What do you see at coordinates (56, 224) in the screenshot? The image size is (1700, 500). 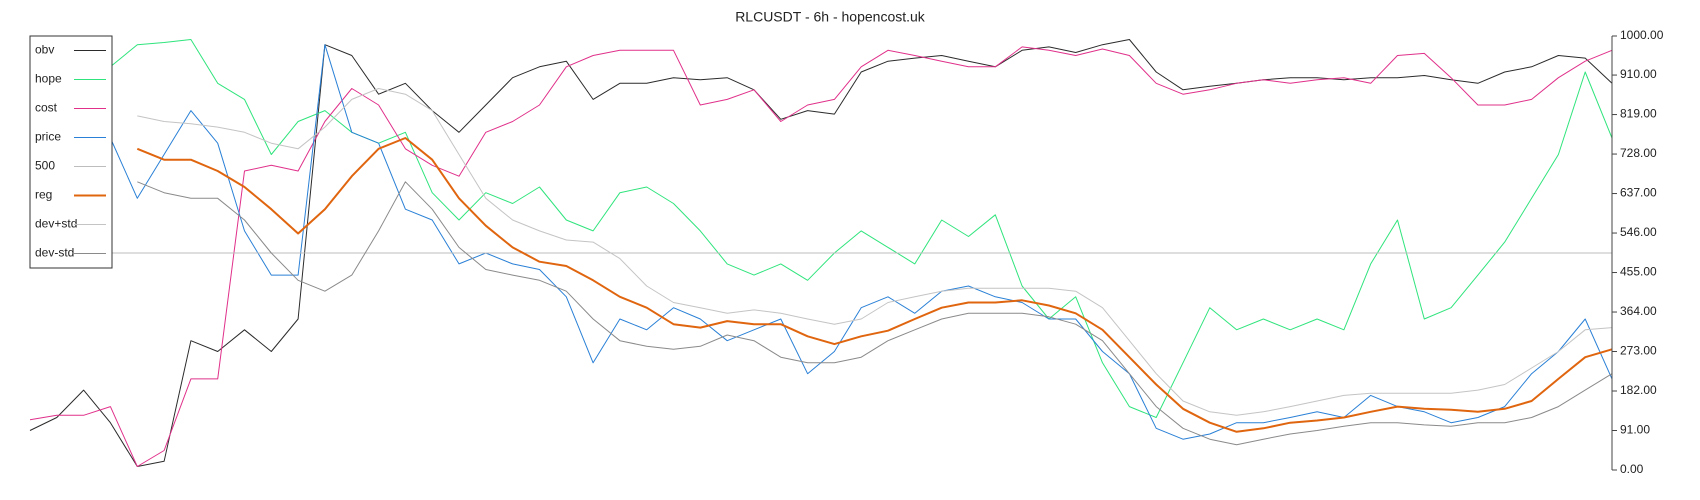 I see `legend-label: dev+std` at bounding box center [56, 224].